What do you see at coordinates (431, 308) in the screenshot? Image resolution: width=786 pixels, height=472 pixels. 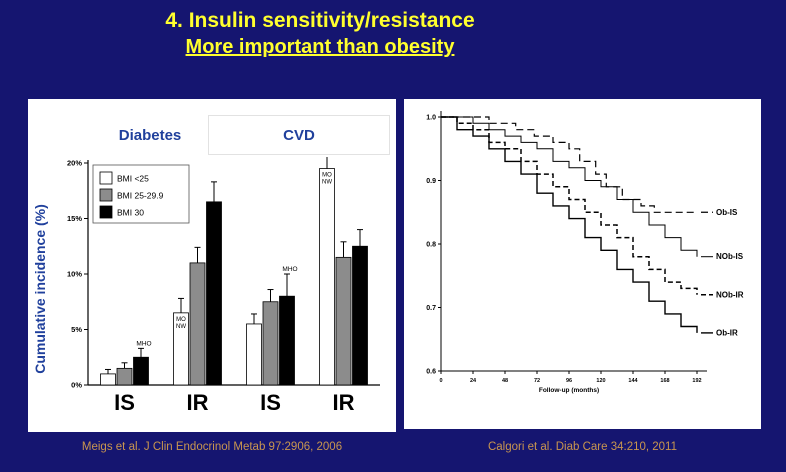 I see `y-tick-label: 0.7` at bounding box center [431, 308].